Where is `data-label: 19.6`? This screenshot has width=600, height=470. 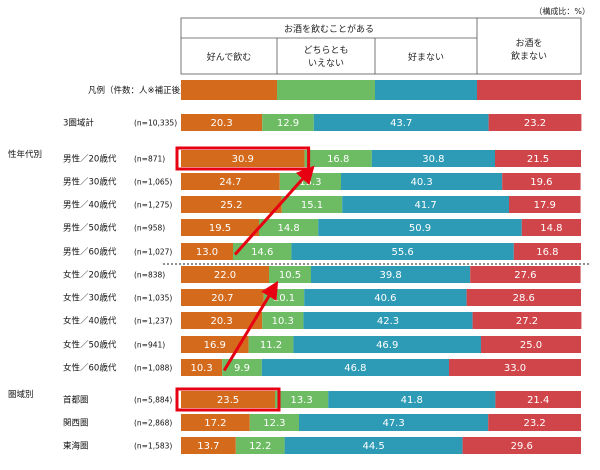 data-label: 19.6 is located at coordinates (541, 182).